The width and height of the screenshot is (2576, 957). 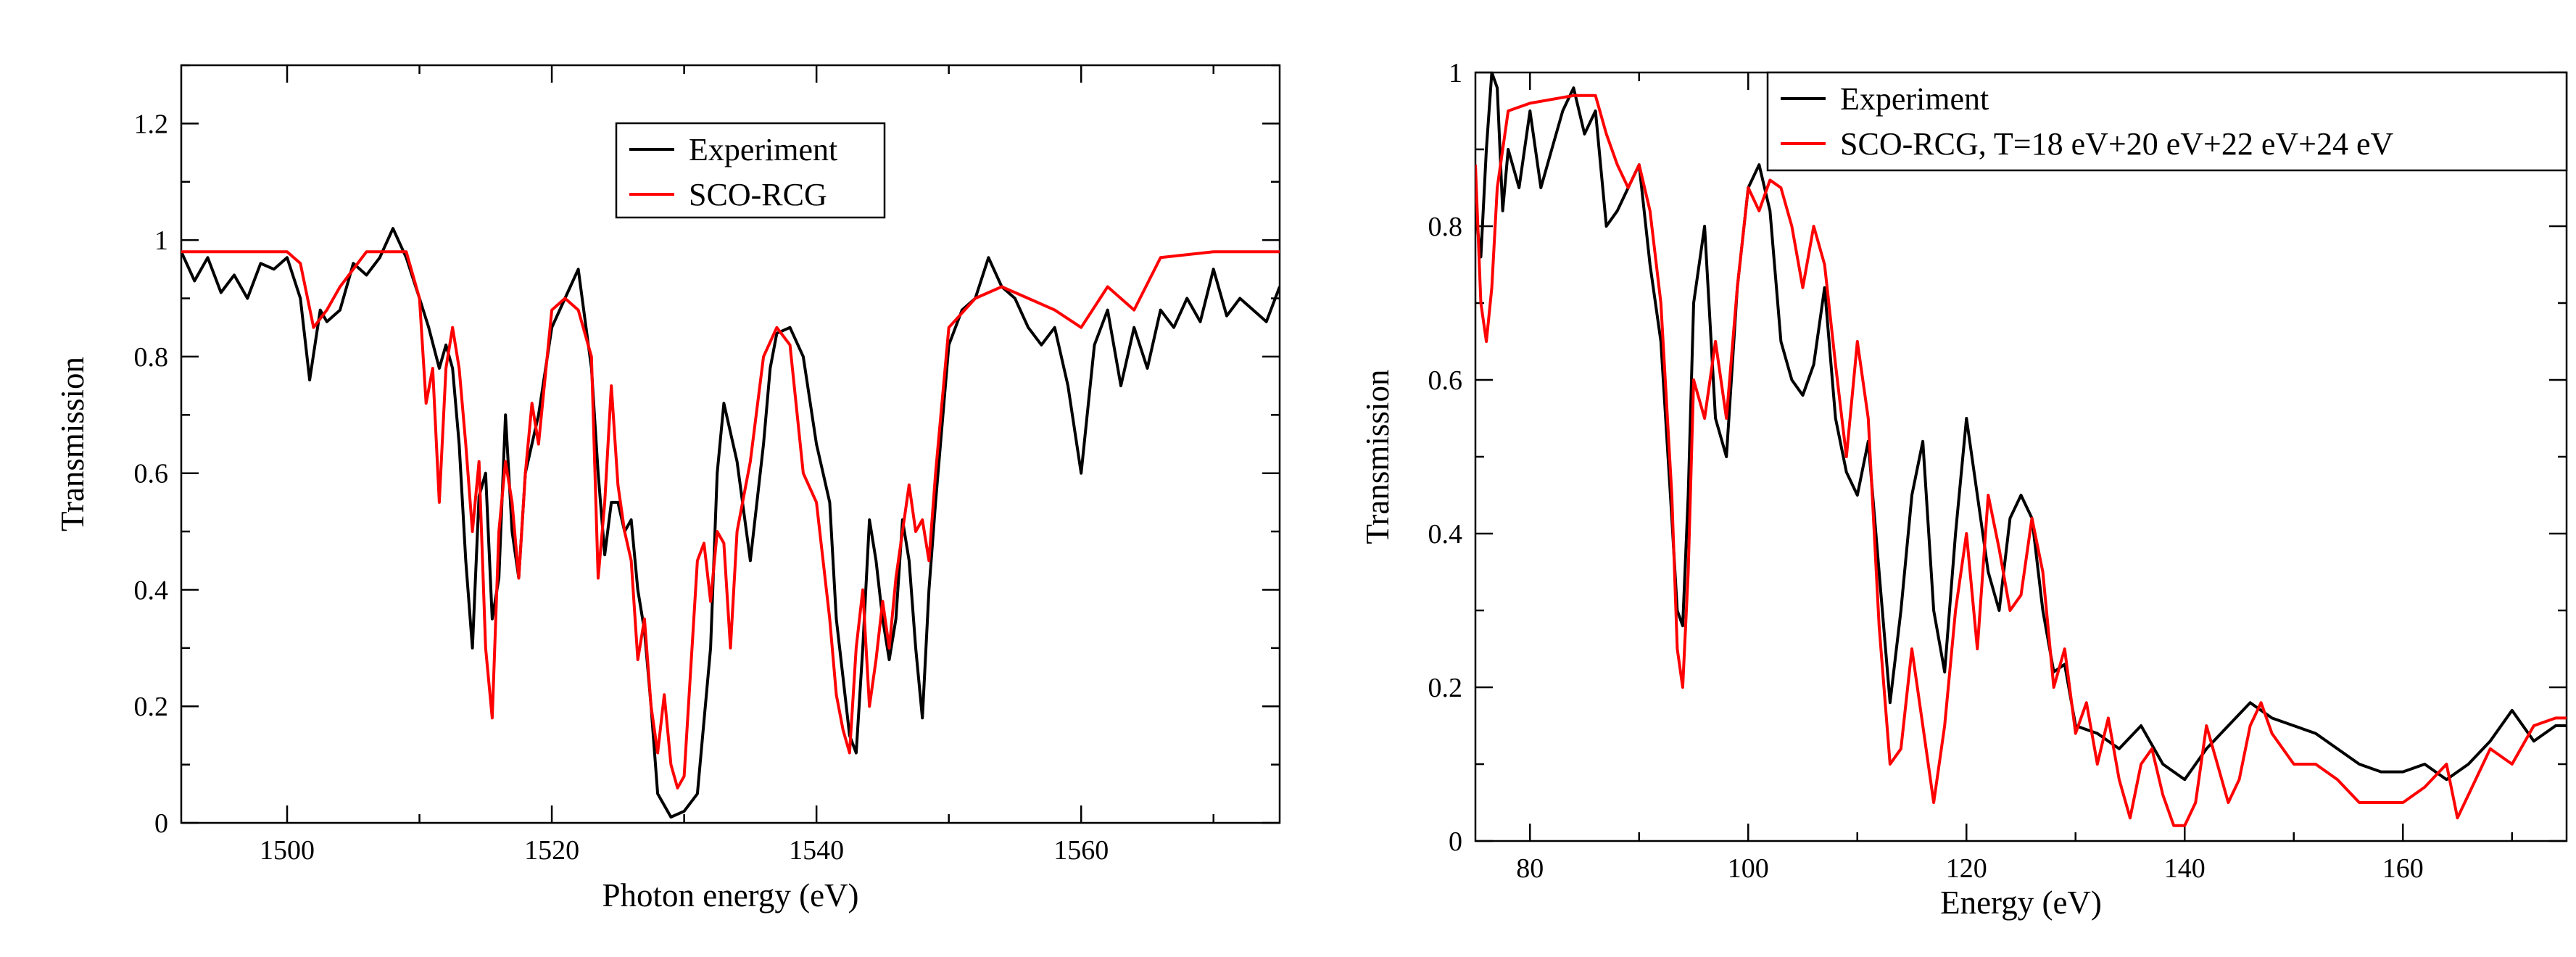 What do you see at coordinates (1081, 850) in the screenshot?
I see `x-tick-label: 1560` at bounding box center [1081, 850].